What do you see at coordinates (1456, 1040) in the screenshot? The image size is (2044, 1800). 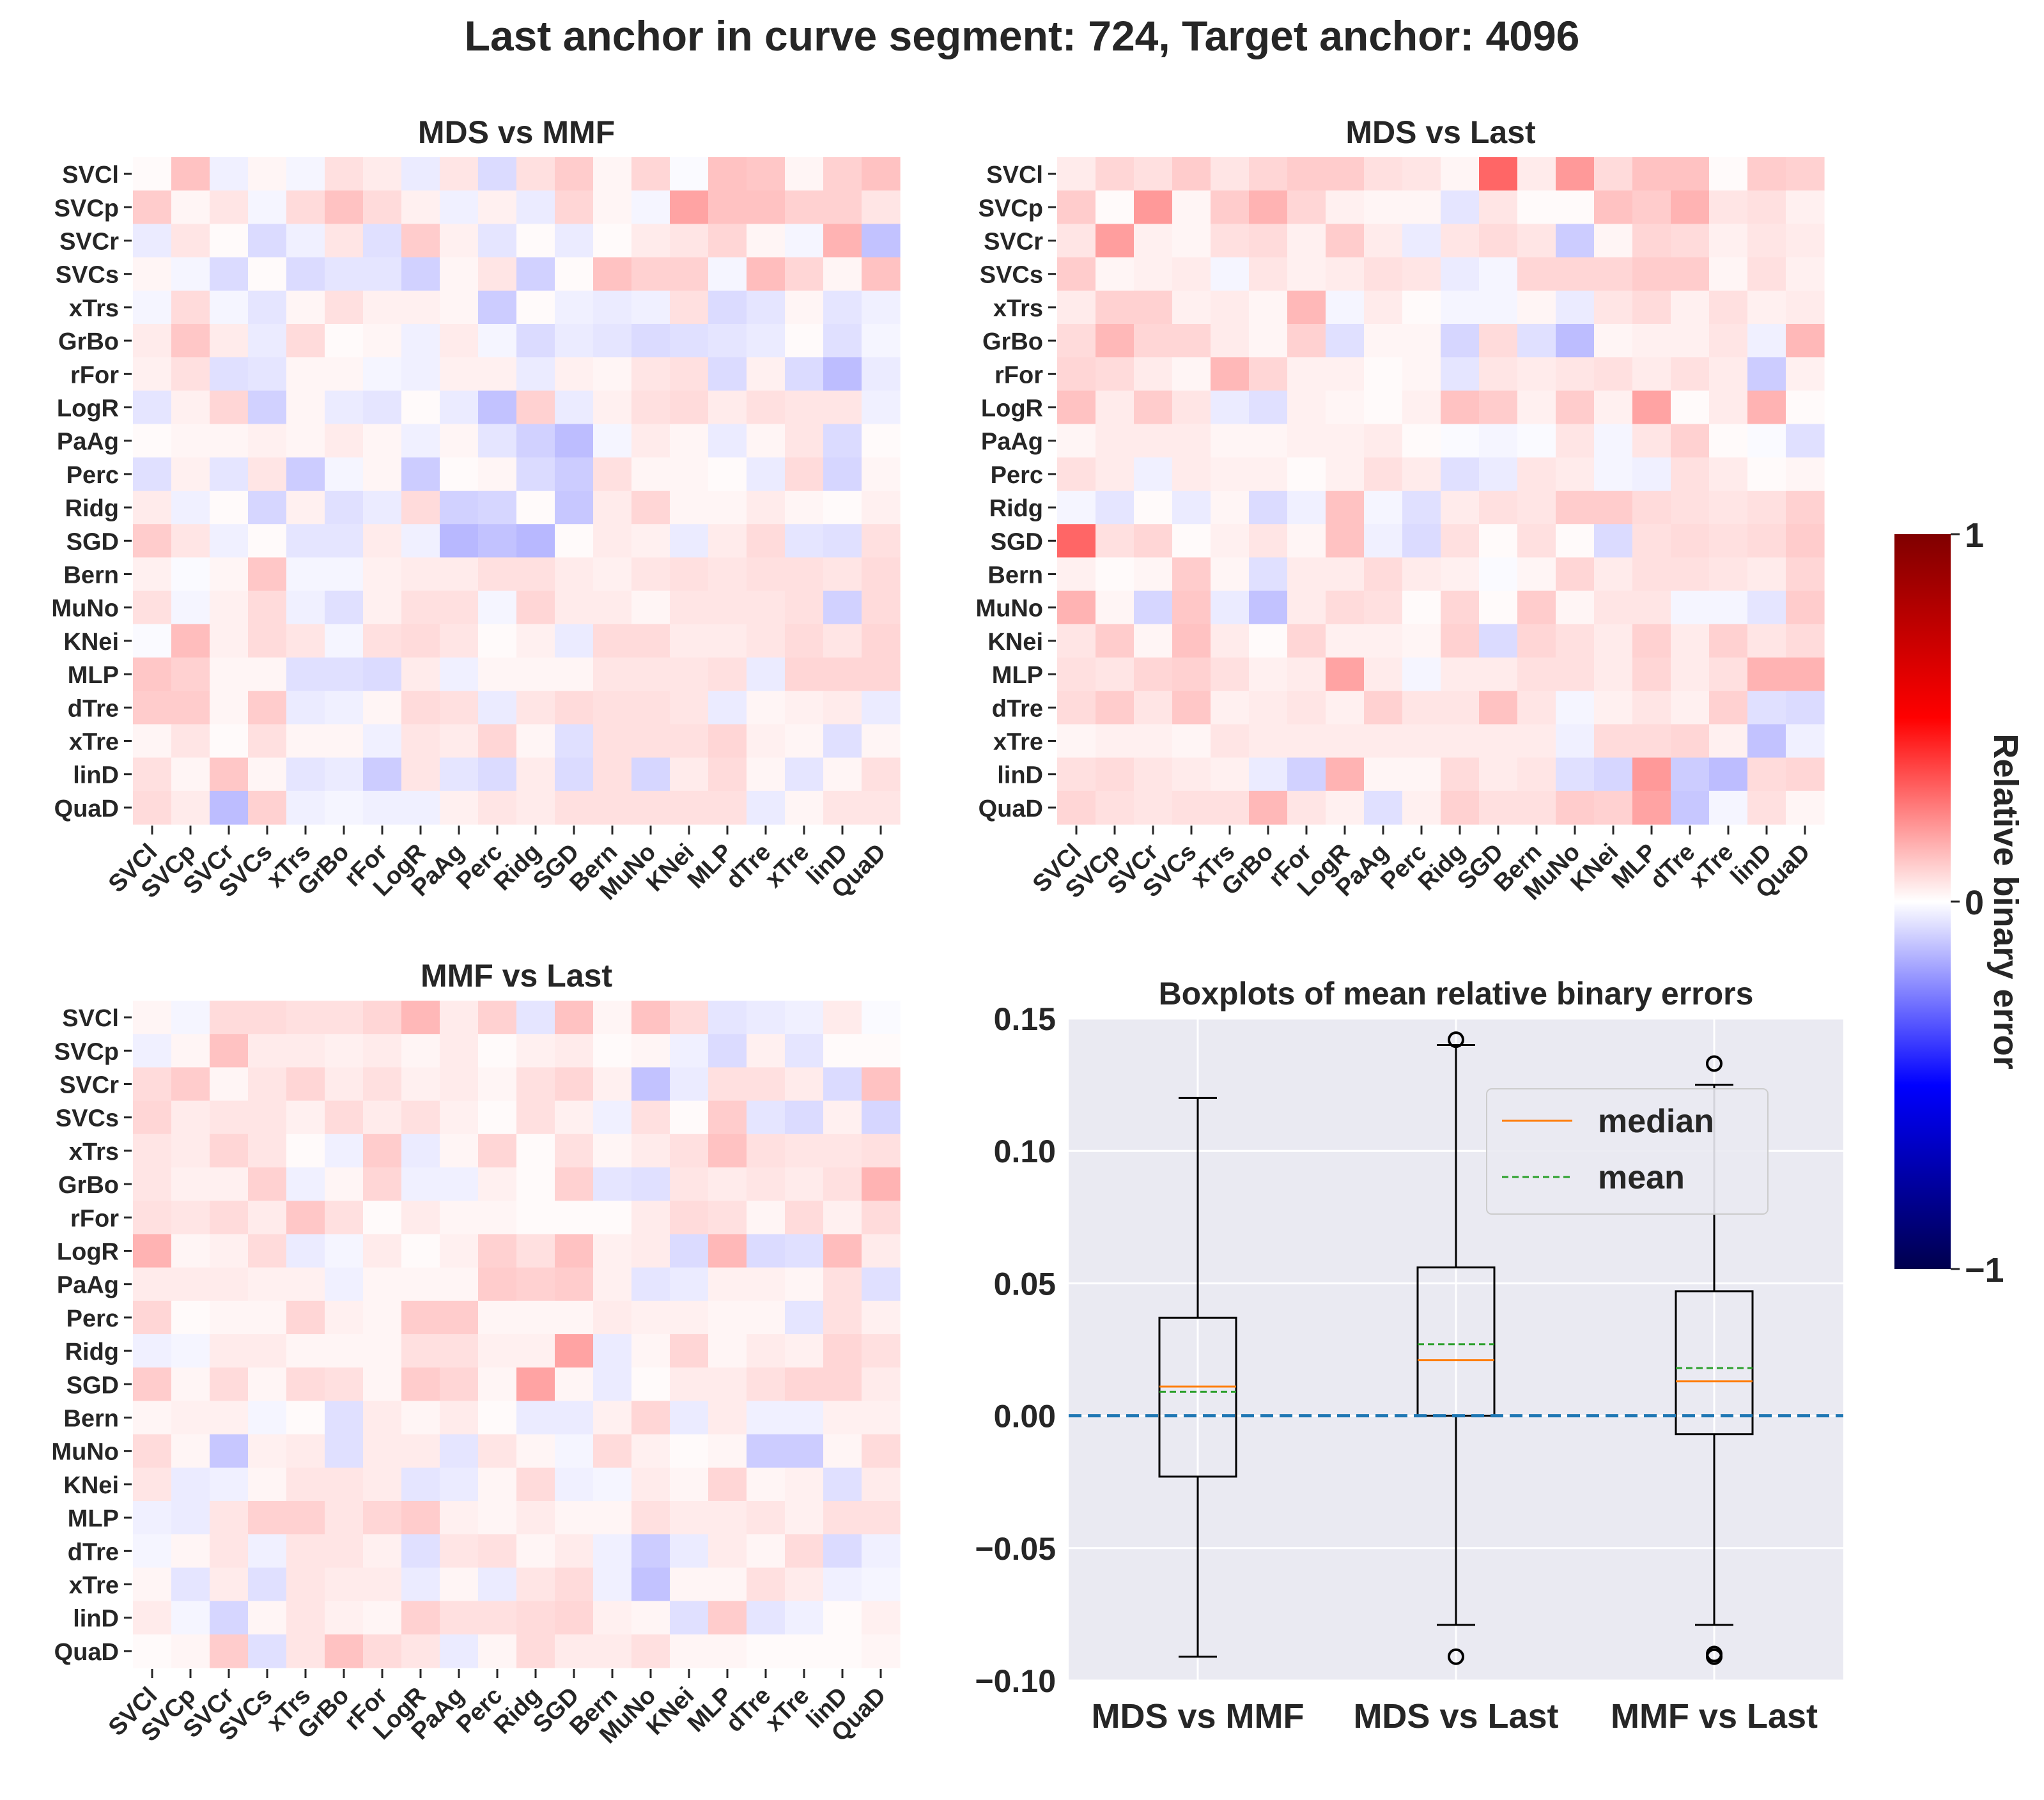 I see `flier-point` at bounding box center [1456, 1040].